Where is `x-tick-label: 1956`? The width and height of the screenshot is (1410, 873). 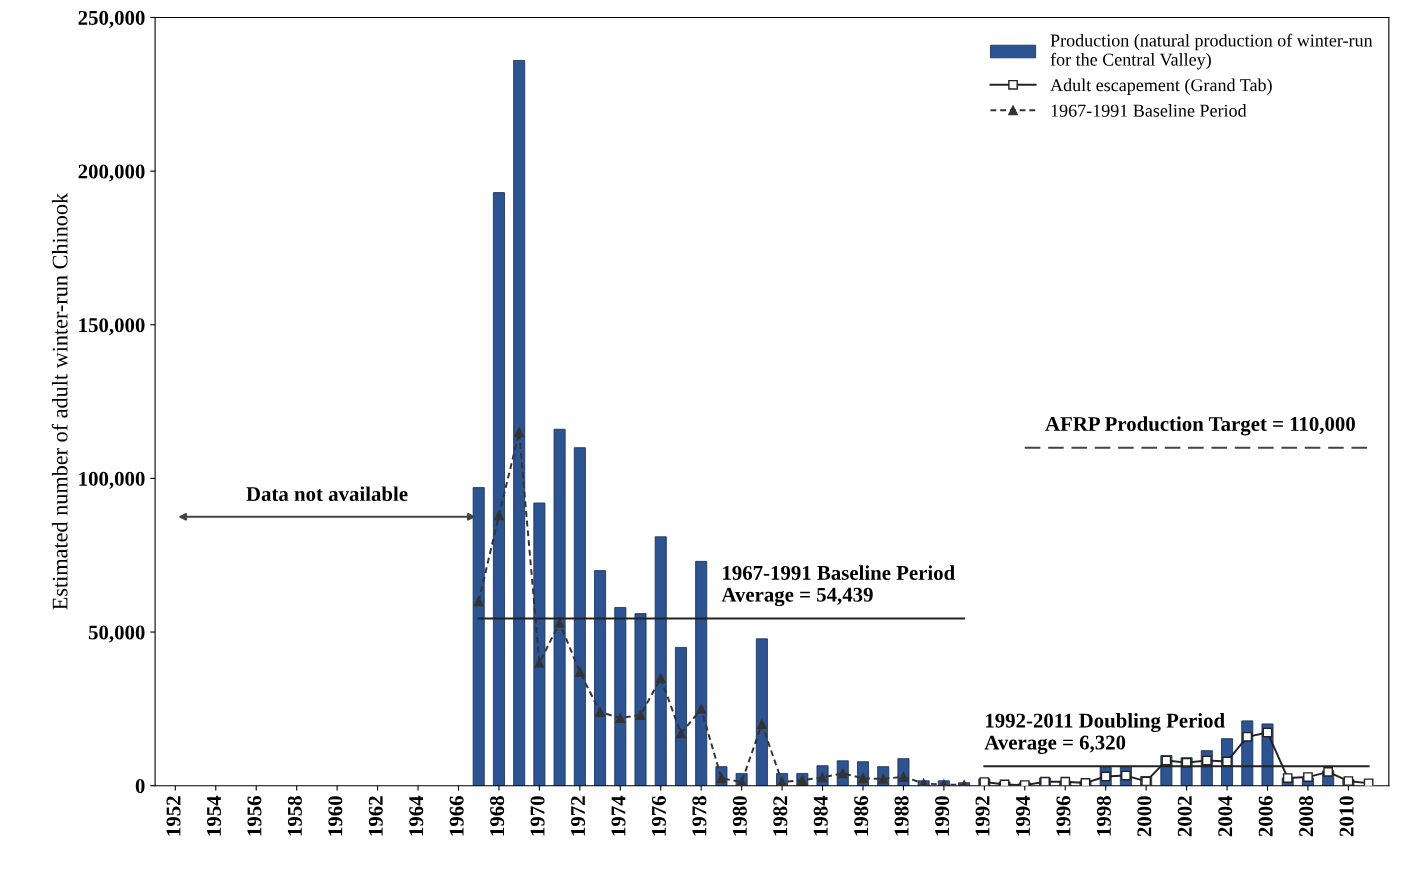
x-tick-label: 1956 is located at coordinates (254, 816).